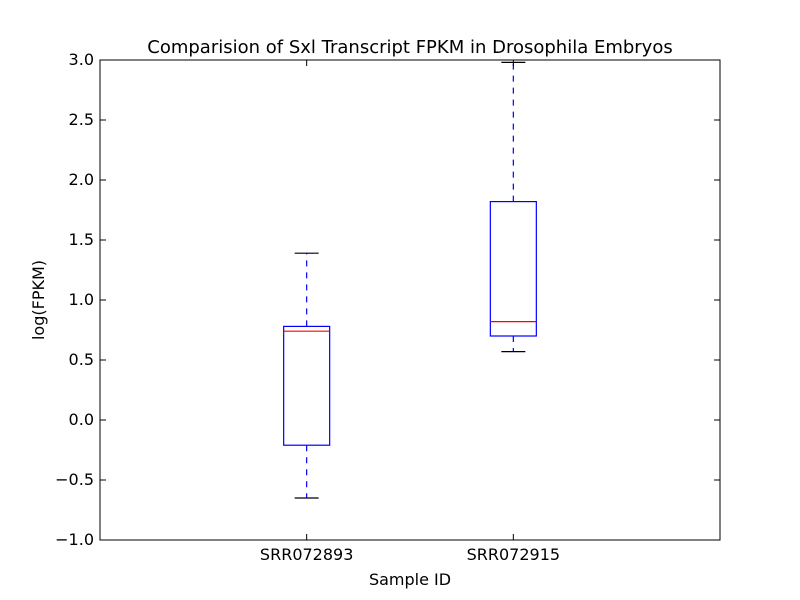 The width and height of the screenshot is (800, 600). What do you see at coordinates (81, 179) in the screenshot?
I see `y-tick-label: 2.0` at bounding box center [81, 179].